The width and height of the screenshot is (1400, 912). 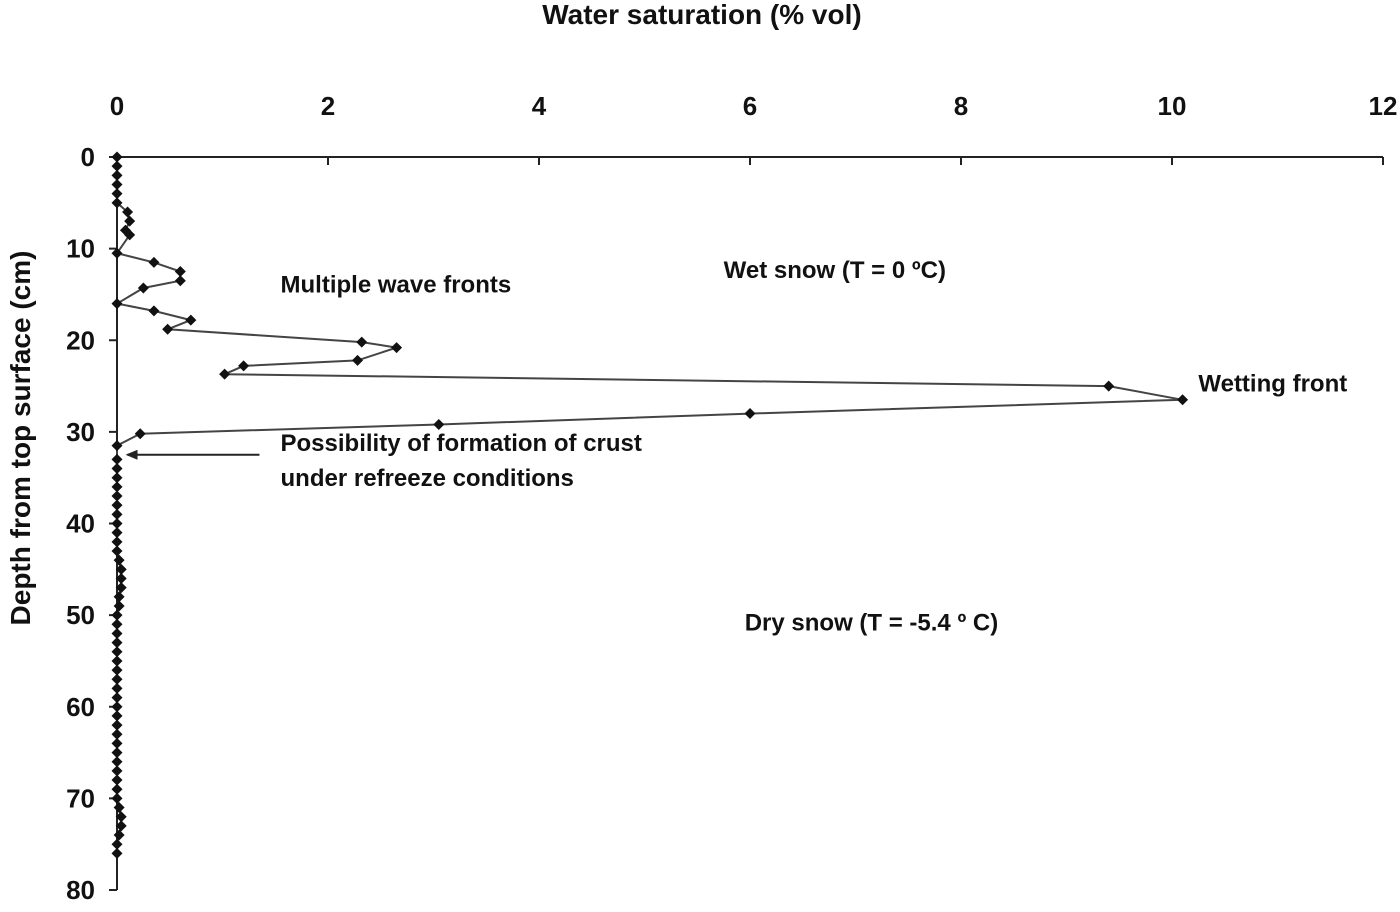 What do you see at coordinates (1172, 106) in the screenshot?
I see `x-tick-label: 10` at bounding box center [1172, 106].